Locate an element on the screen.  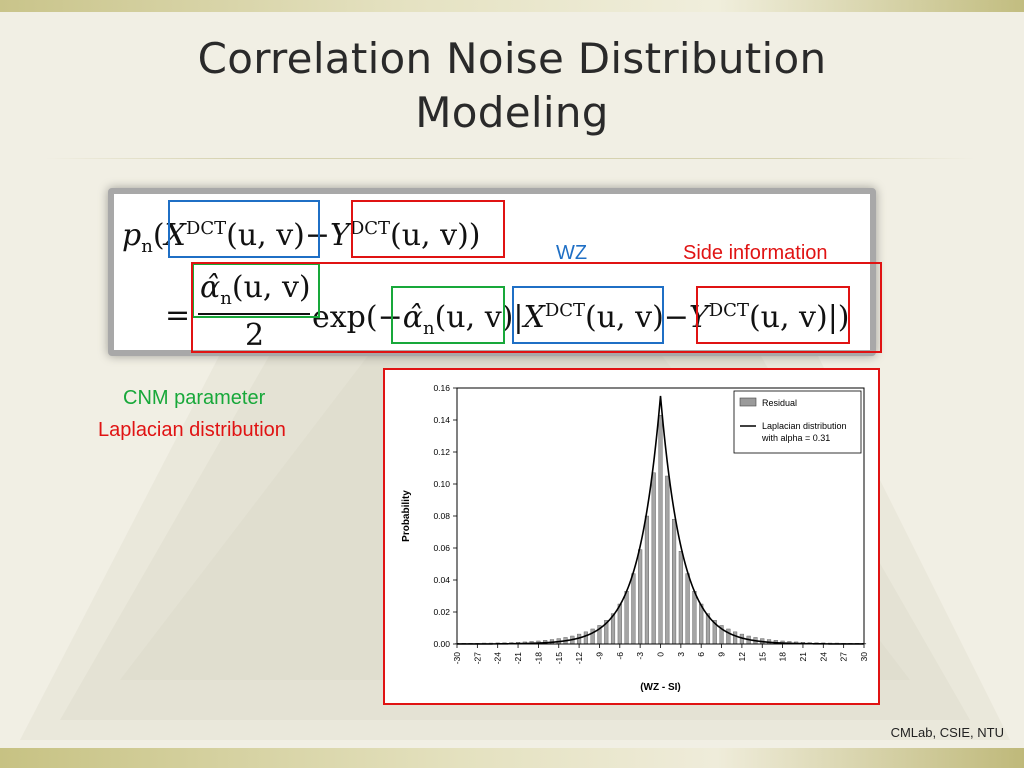
x-tick-label: 30 is located at coordinates (864, 657).